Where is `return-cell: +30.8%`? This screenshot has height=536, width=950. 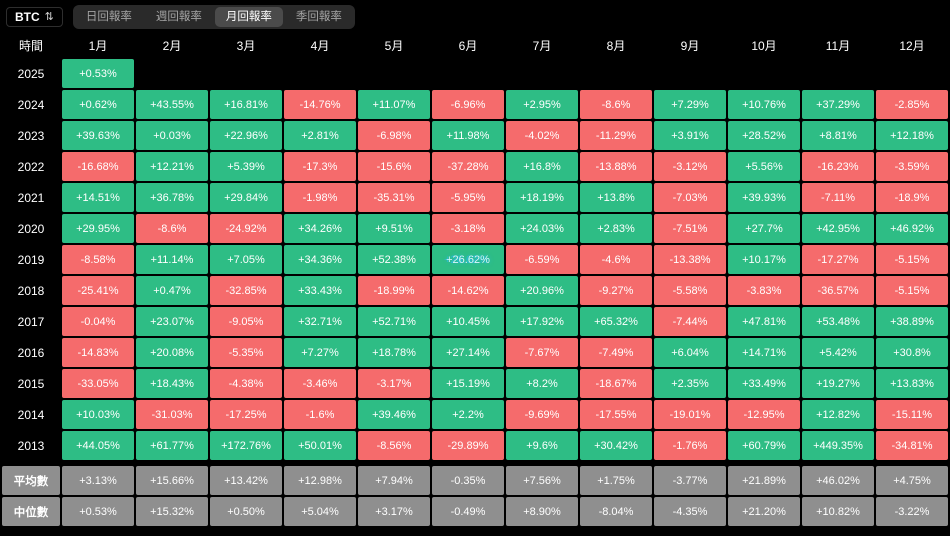
return-cell: +30.8% is located at coordinates (912, 352).